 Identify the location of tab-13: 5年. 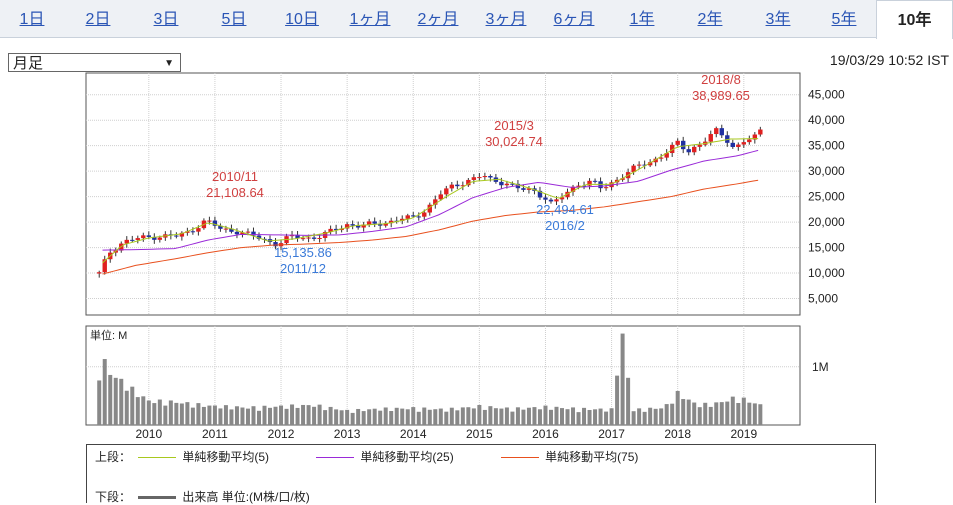
(844, 19).